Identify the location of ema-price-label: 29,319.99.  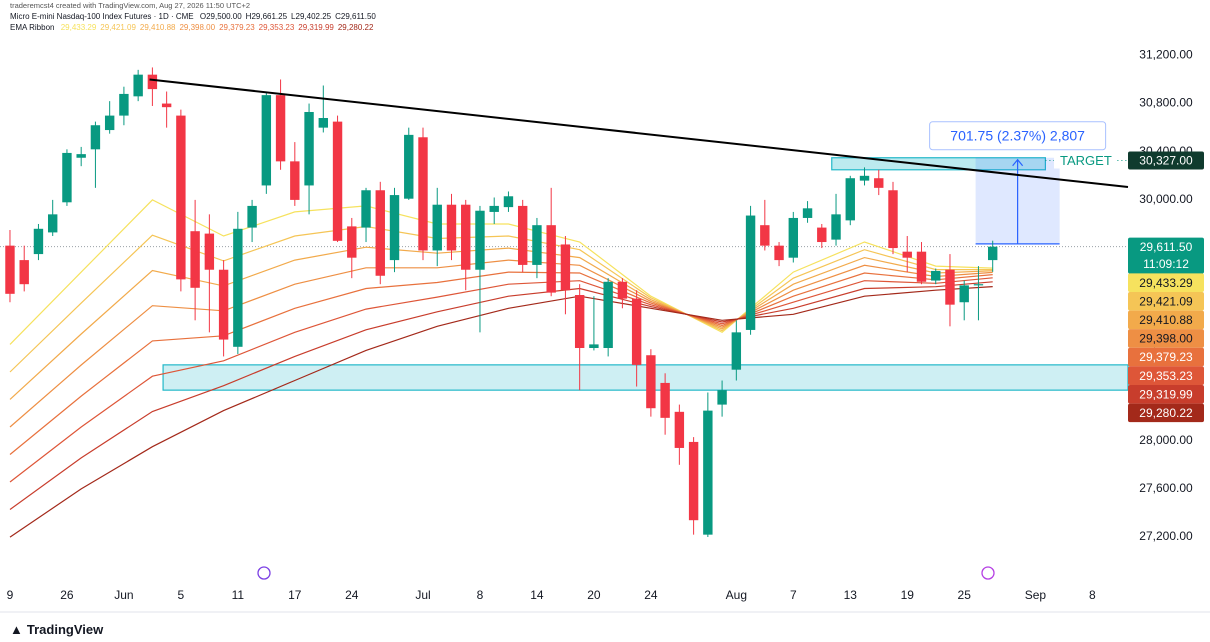
(1166, 394).